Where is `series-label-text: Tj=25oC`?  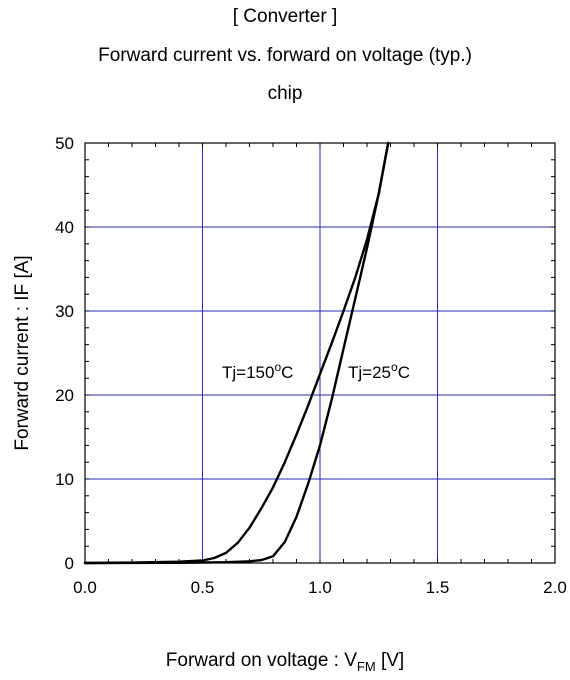
series-label-text: Tj=25oC is located at coordinates (379, 371).